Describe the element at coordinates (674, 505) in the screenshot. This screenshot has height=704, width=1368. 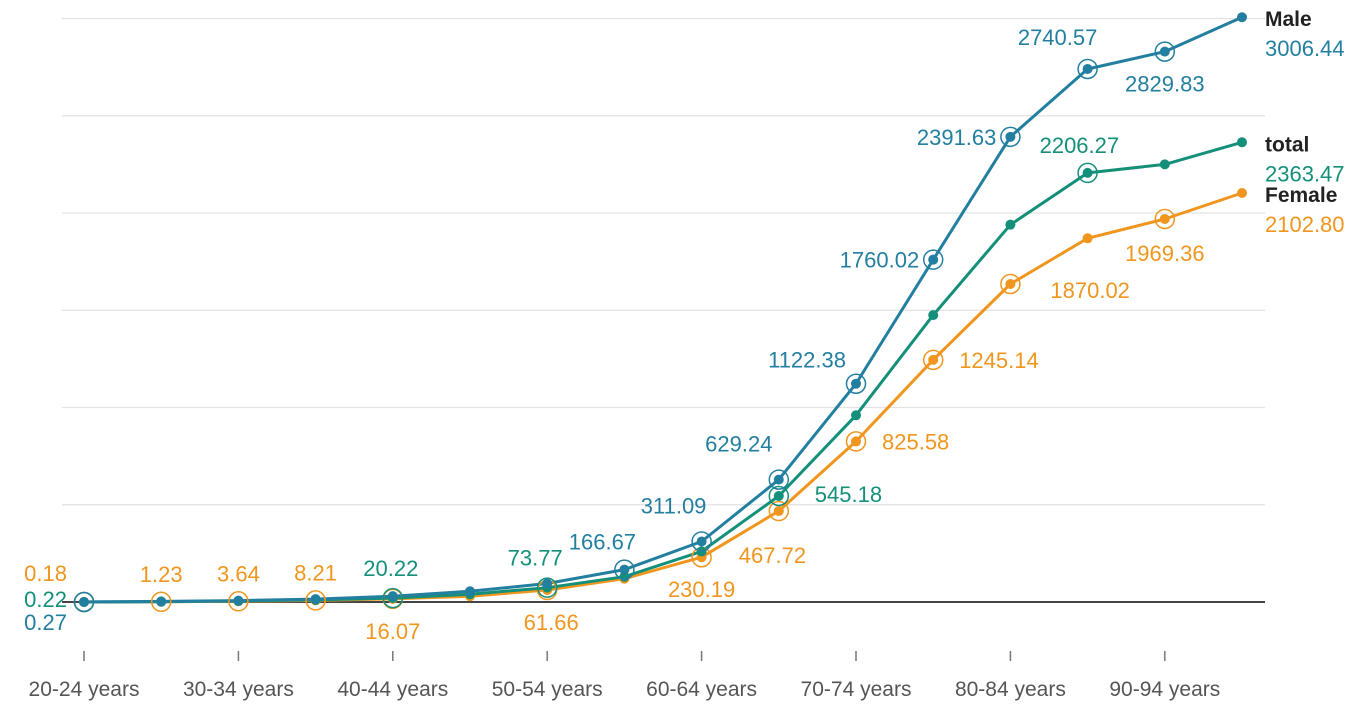
I see `data-label-male: 311.09` at that location.